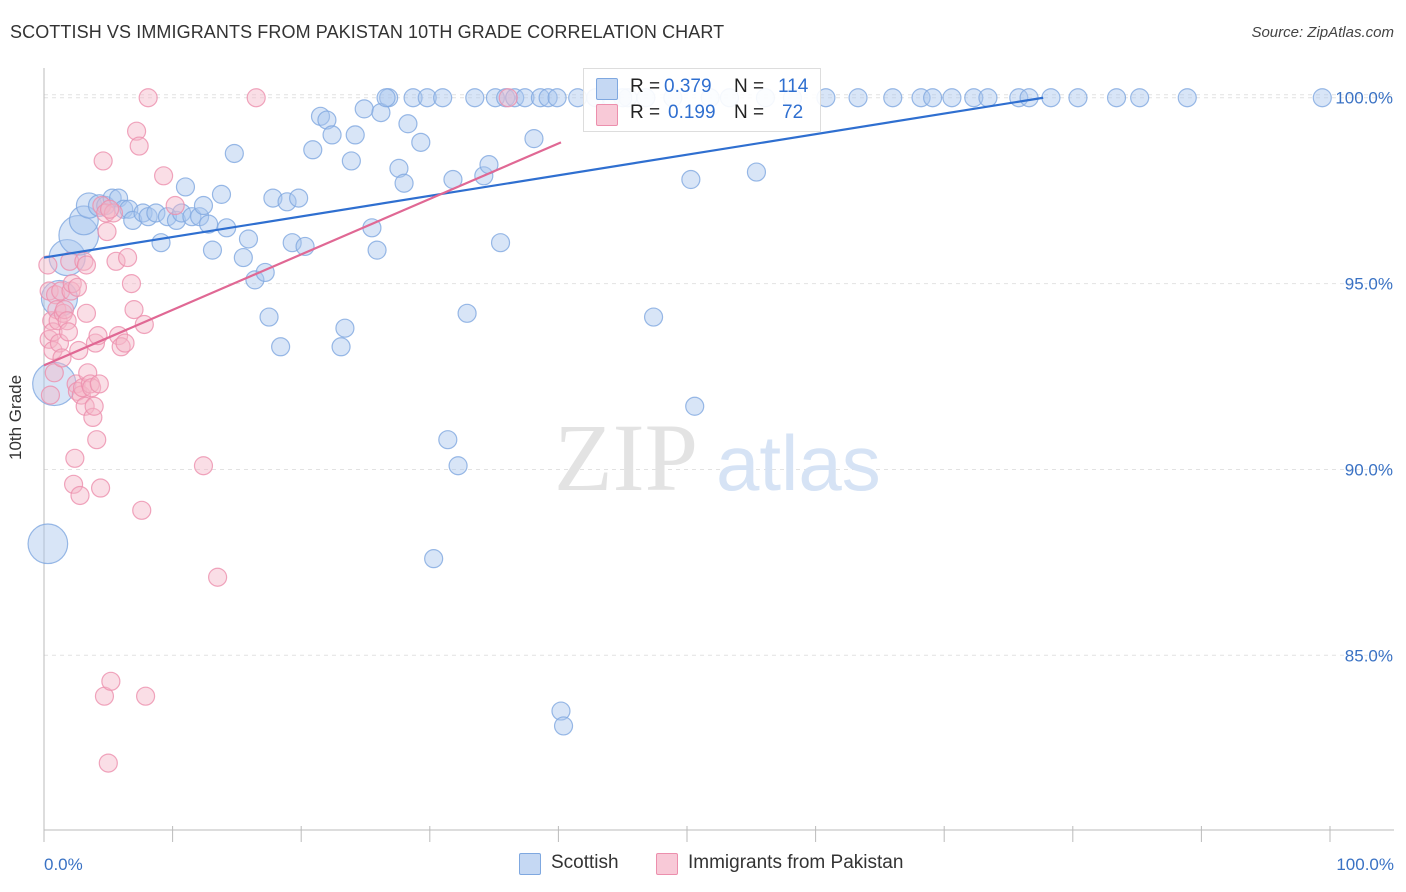 This screenshot has height=892, width=1406. What do you see at coordinates (530, 864) in the screenshot?
I see `bottom-legend-swatch-scottish` at bounding box center [530, 864].